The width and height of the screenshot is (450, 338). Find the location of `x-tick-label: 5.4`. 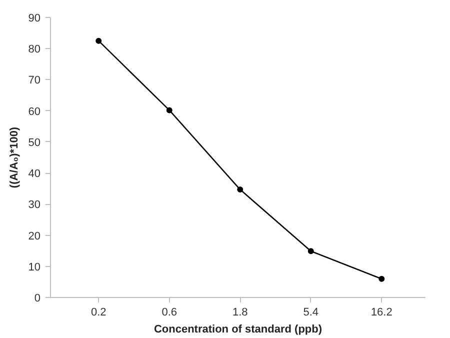

x-tick-label: 5.4 is located at coordinates (311, 312).